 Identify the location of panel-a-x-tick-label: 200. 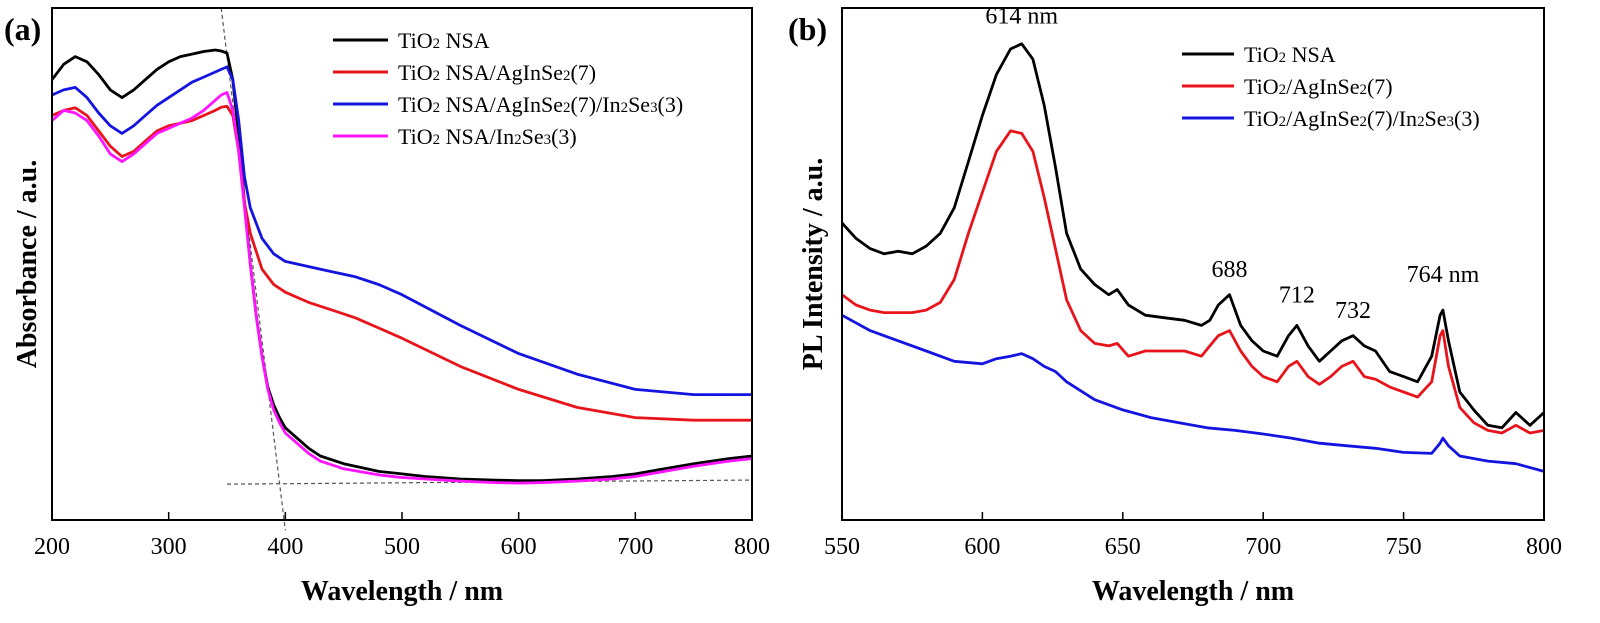
(52, 547).